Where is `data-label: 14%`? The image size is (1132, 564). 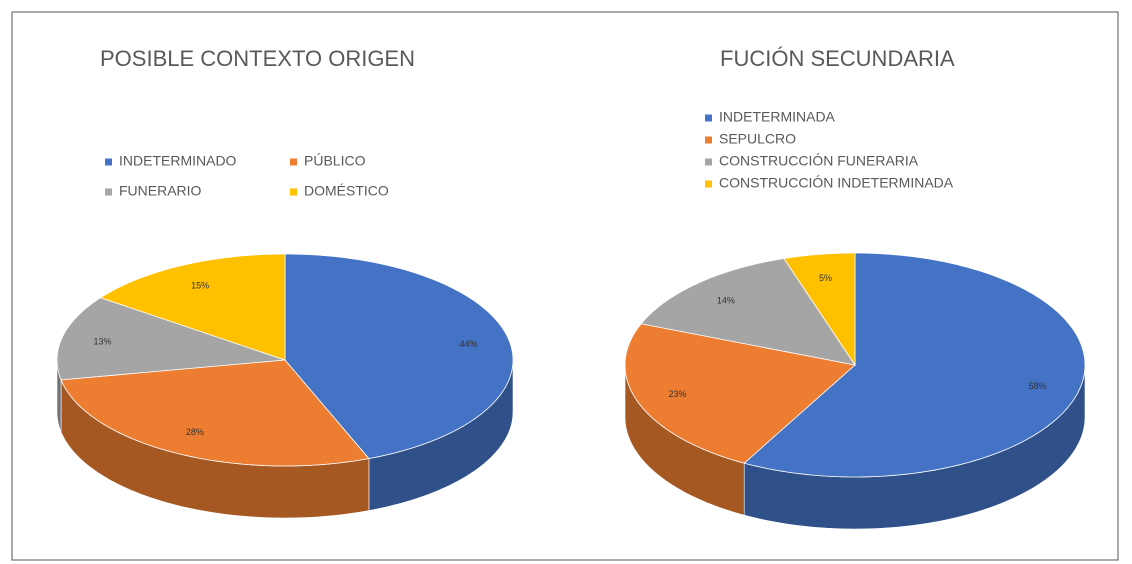 data-label: 14% is located at coordinates (726, 301).